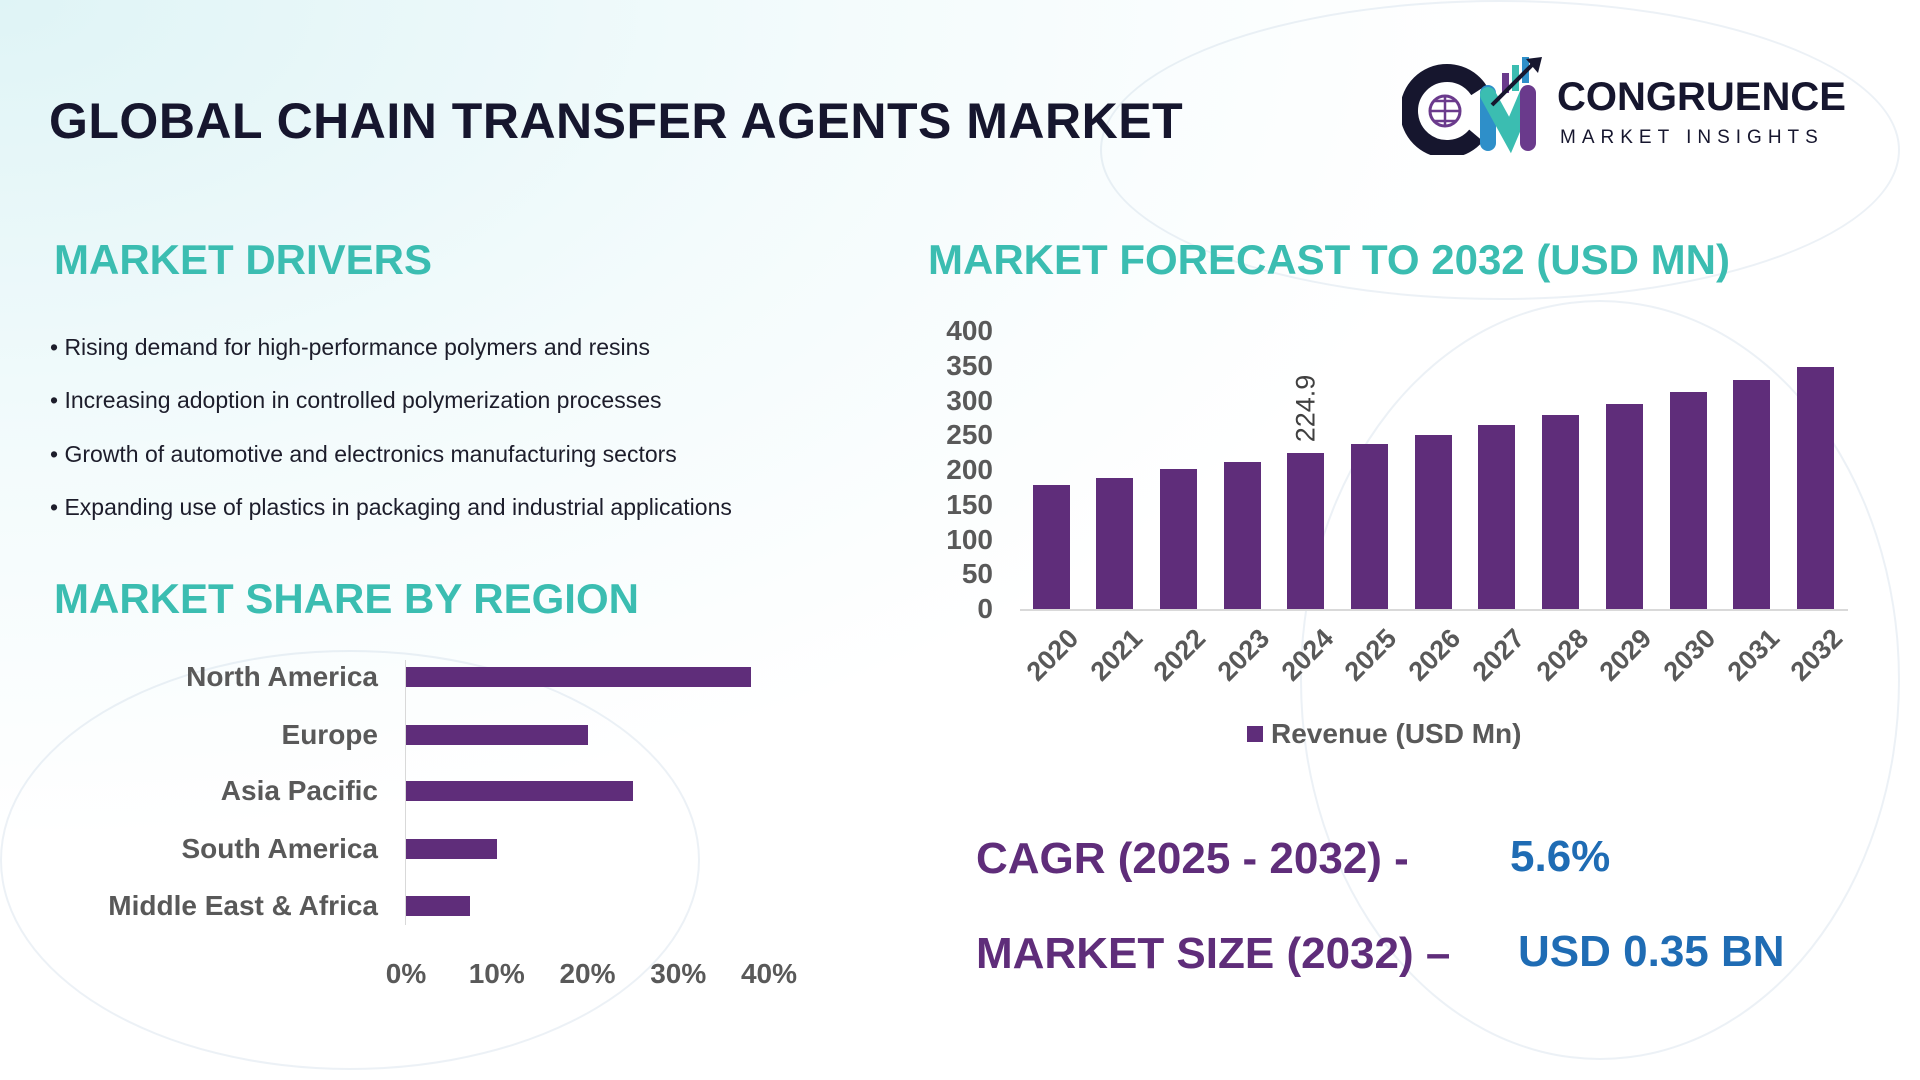 The image size is (1920, 1080). I want to click on region-x-tick: 0%, so click(406, 973).